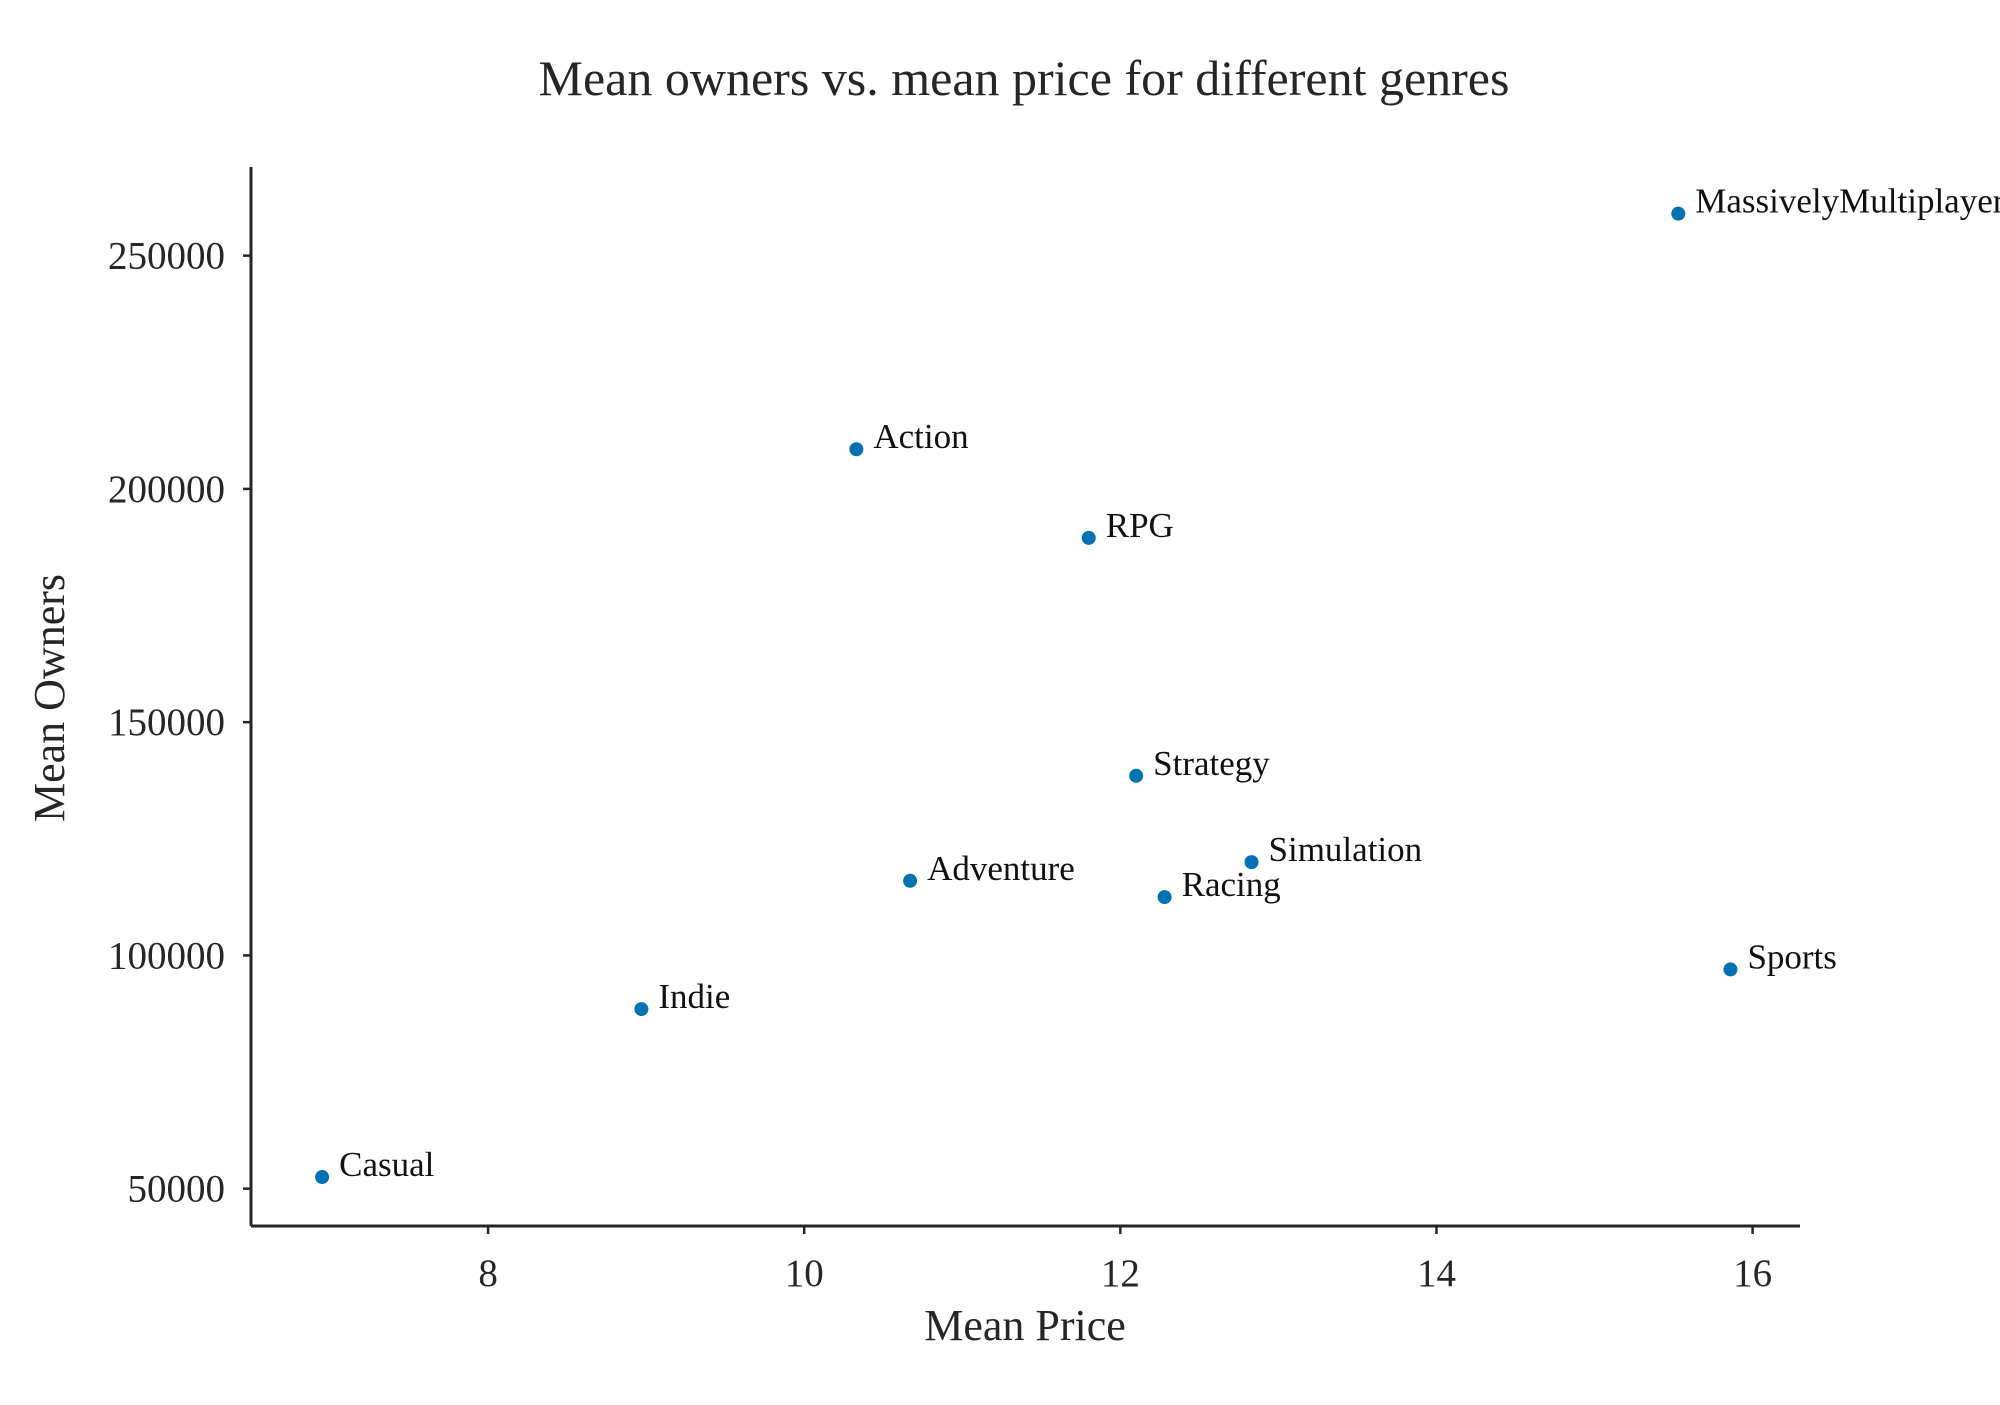  Describe the element at coordinates (166, 256) in the screenshot. I see `y-tick-label: 250000` at that location.